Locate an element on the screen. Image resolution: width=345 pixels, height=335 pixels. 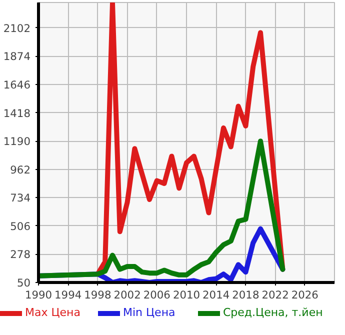
x-tick-label: 1994 is located at coordinates (68, 295).